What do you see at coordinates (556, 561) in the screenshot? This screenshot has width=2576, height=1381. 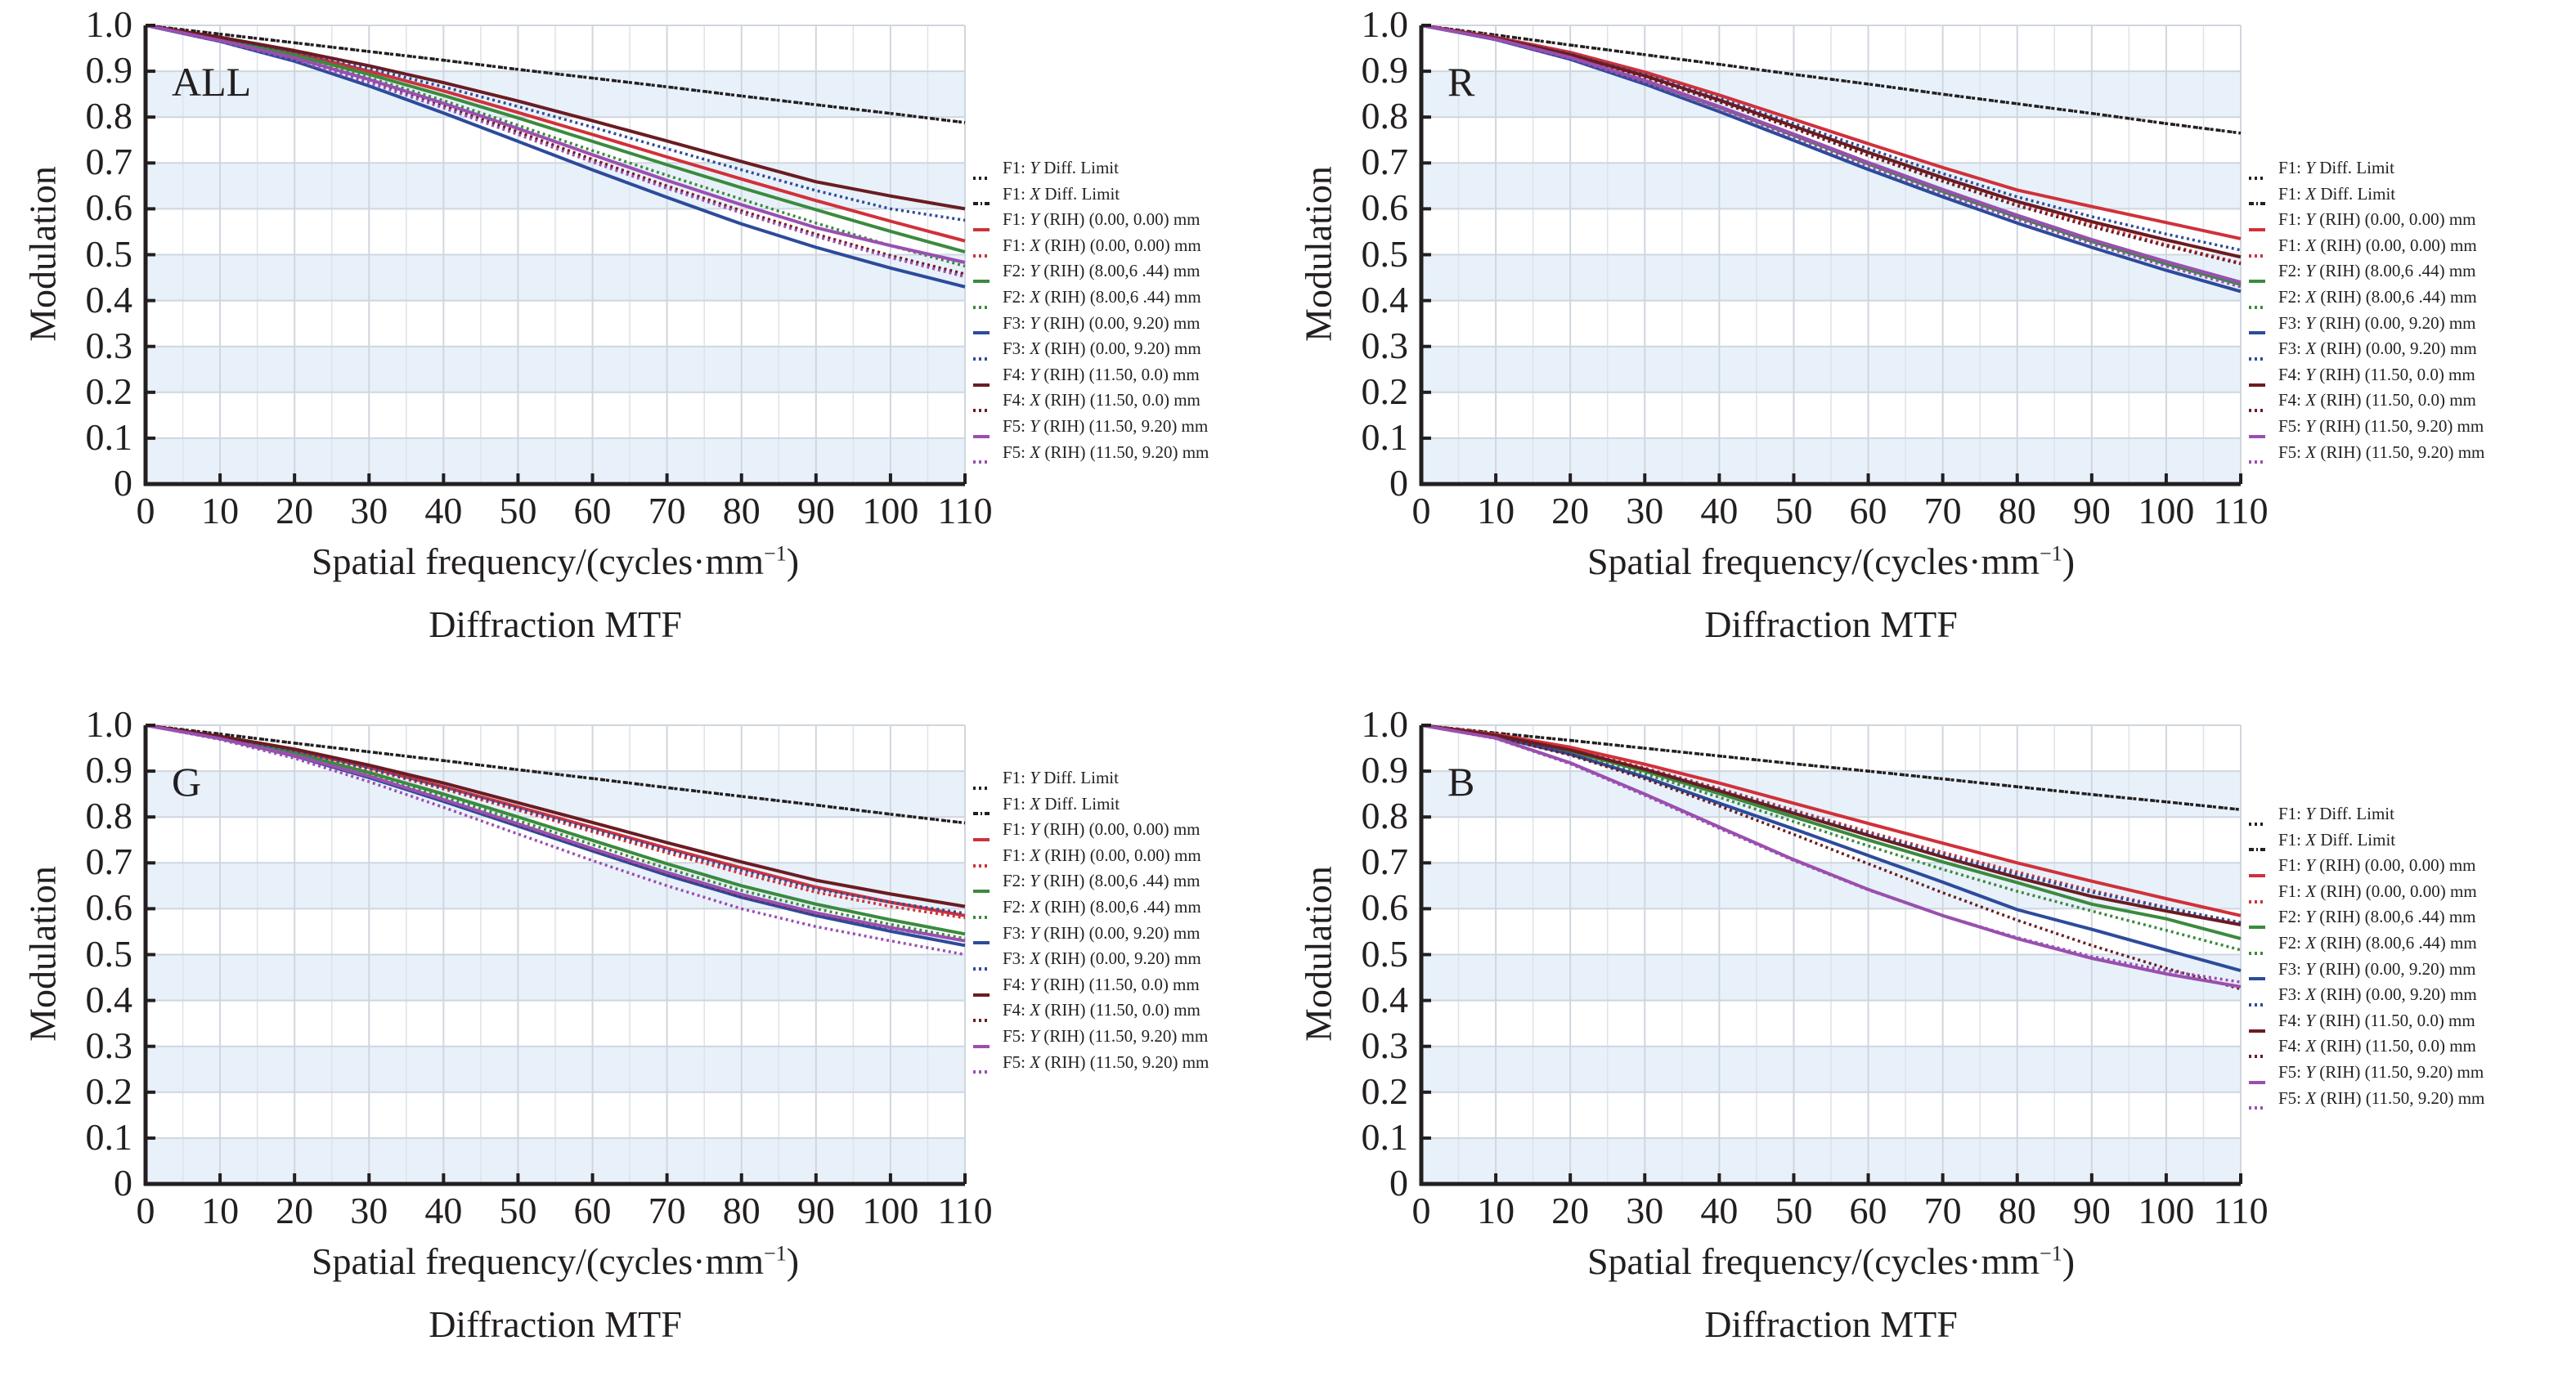 I see `x-axis-label: Spatial frequency/(cycles·mm−1)` at bounding box center [556, 561].